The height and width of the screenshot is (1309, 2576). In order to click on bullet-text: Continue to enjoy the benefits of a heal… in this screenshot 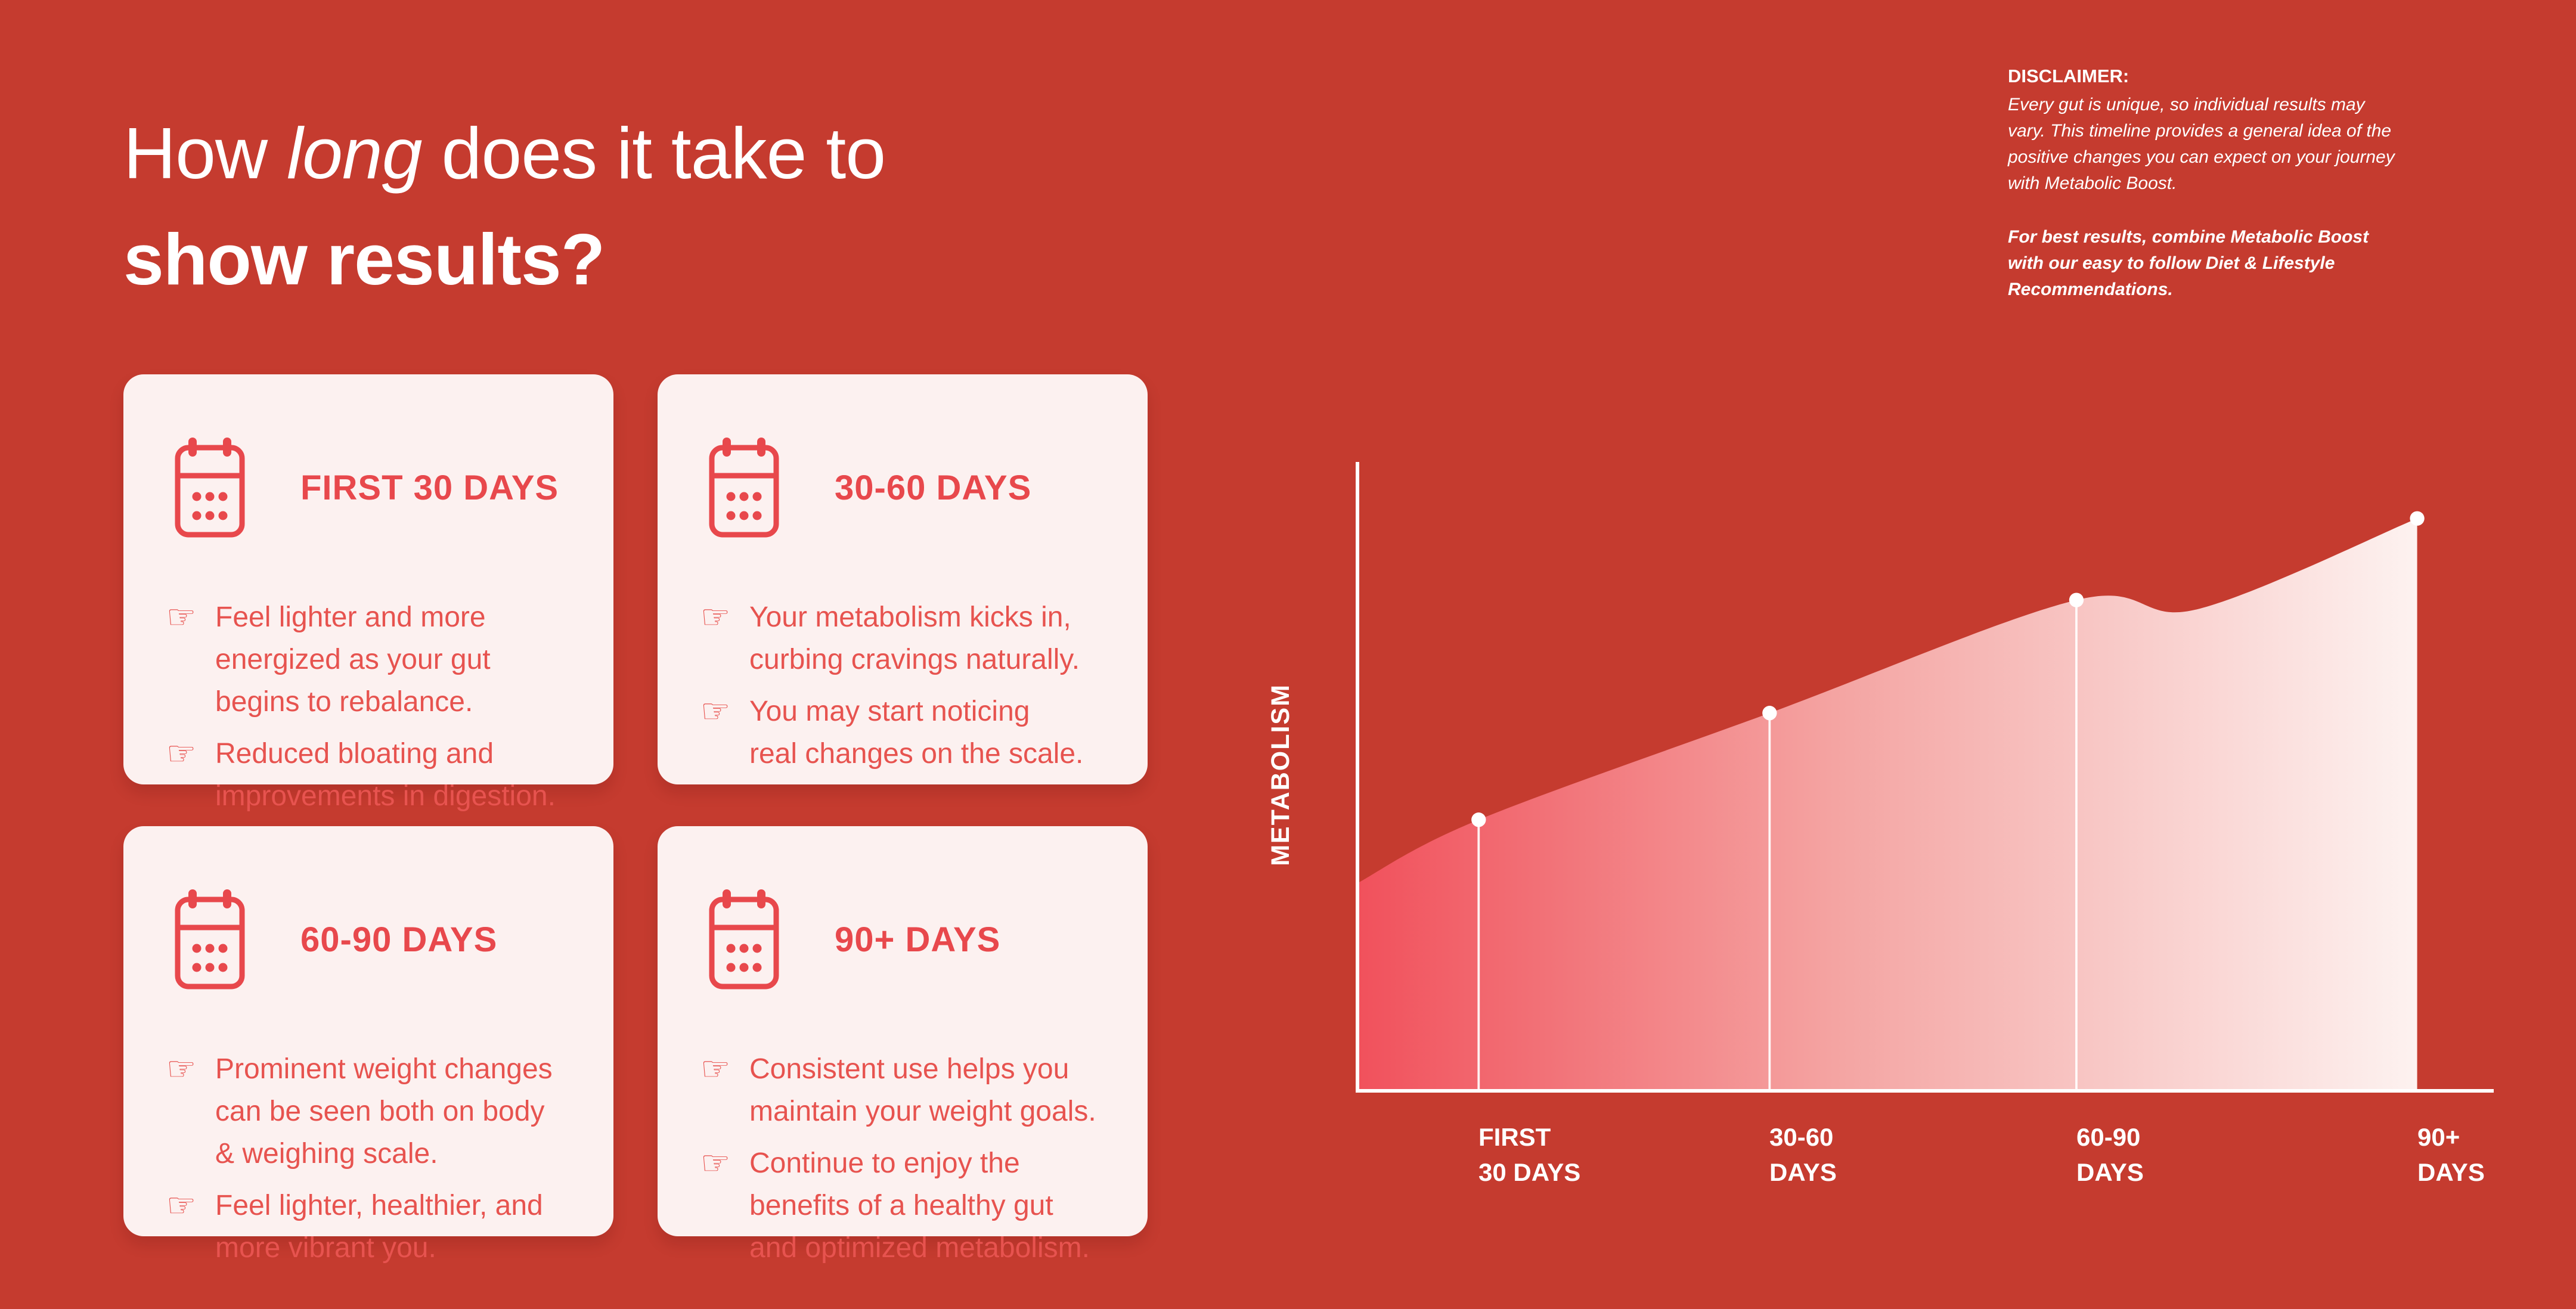, I will do `click(919, 1205)`.